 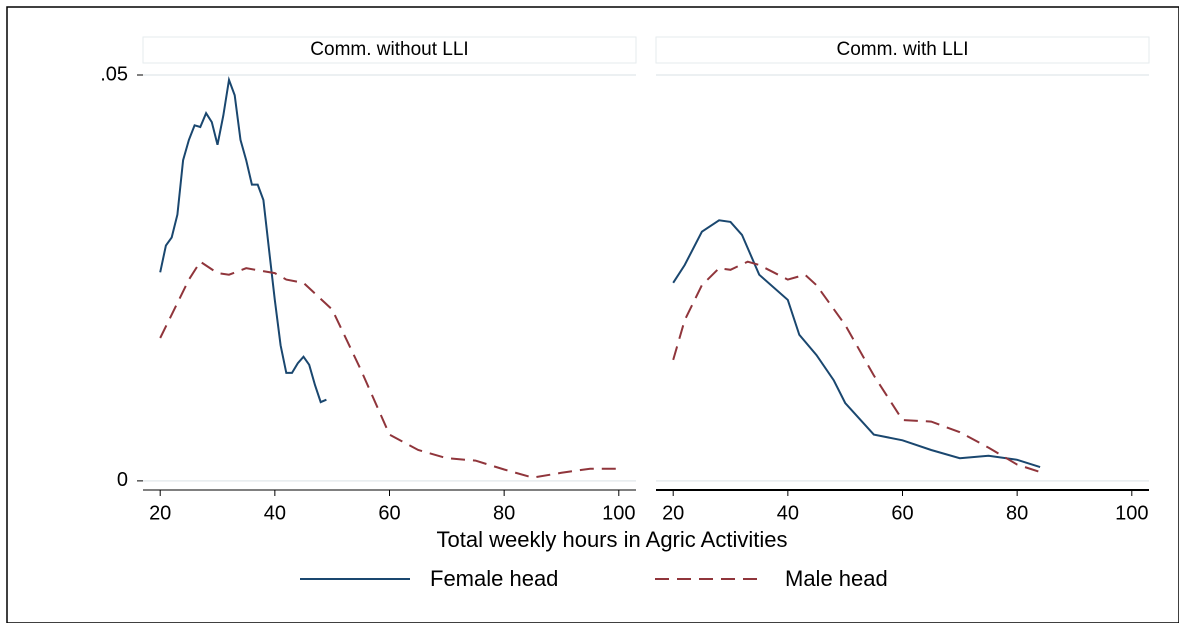 What do you see at coordinates (122, 480) in the screenshot?
I see `y-tick-label: 0` at bounding box center [122, 480].